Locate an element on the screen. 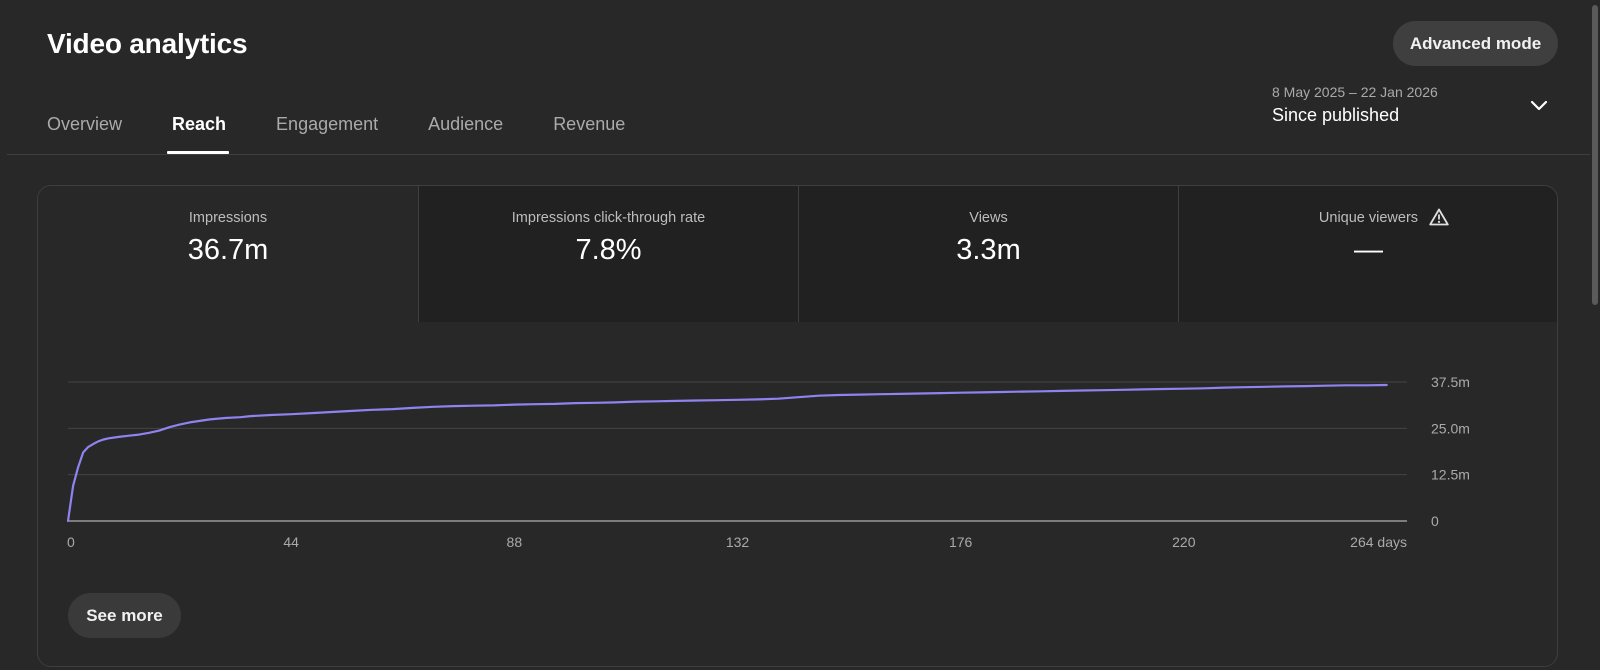 This screenshot has height=670, width=1600. header-divider is located at coordinates (798, 154).